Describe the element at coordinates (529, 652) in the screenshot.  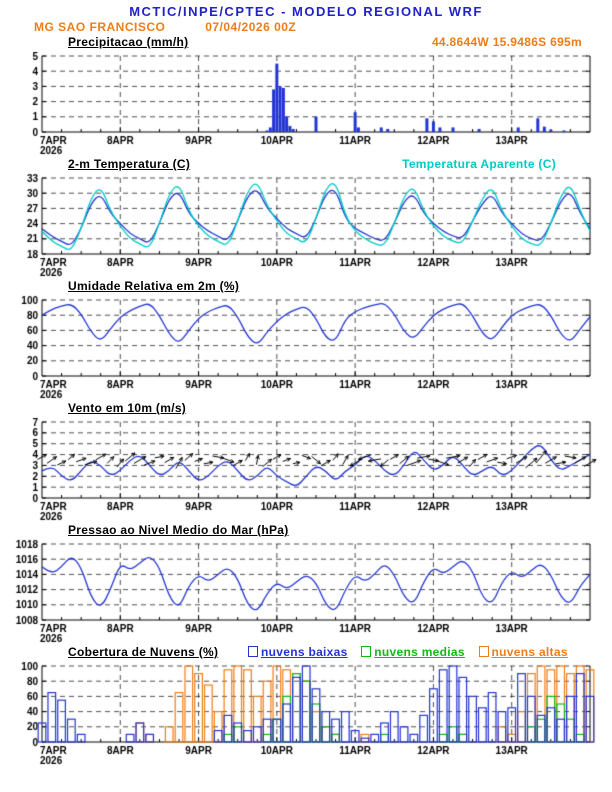
I see `high-clouds-label: nuvens altas` at that location.